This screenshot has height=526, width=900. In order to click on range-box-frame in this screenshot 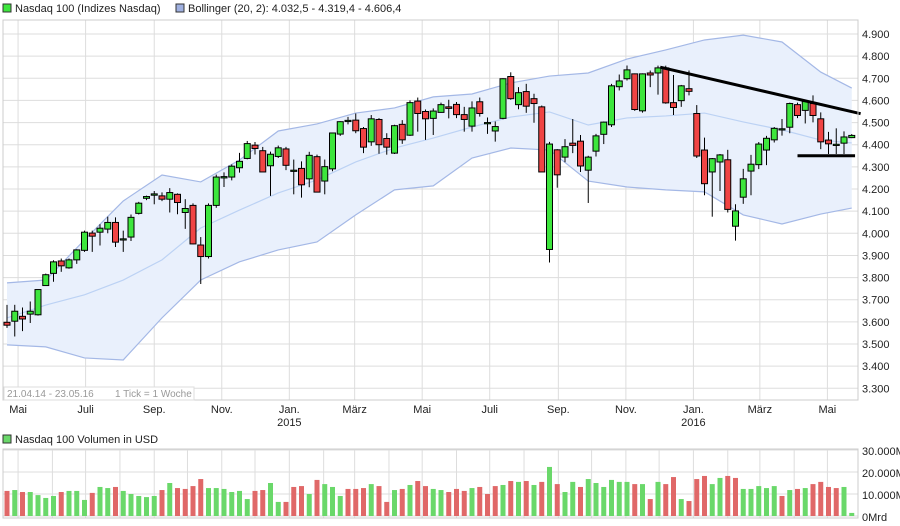, I will do `click(99, 393)`.